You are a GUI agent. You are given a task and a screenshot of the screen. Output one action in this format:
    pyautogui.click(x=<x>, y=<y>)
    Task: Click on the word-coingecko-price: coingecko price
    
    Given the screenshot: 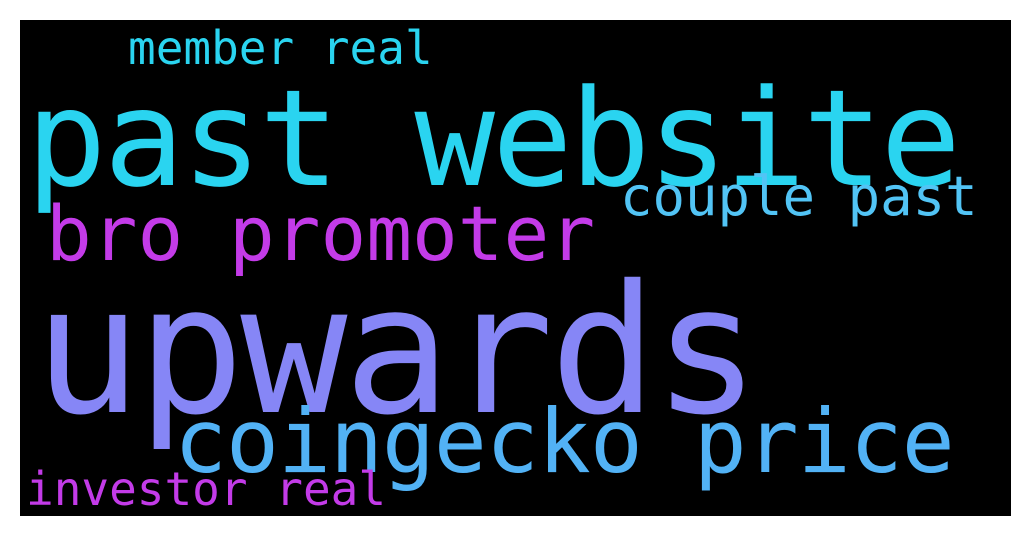 What is the action you would take?
    pyautogui.click(x=564, y=441)
    